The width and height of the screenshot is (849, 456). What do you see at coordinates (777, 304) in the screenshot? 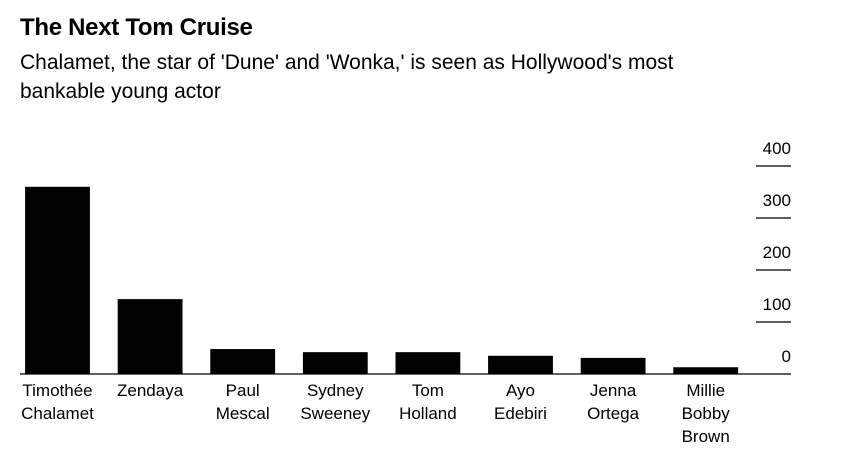
I see `y-tick-label: 100` at bounding box center [777, 304].